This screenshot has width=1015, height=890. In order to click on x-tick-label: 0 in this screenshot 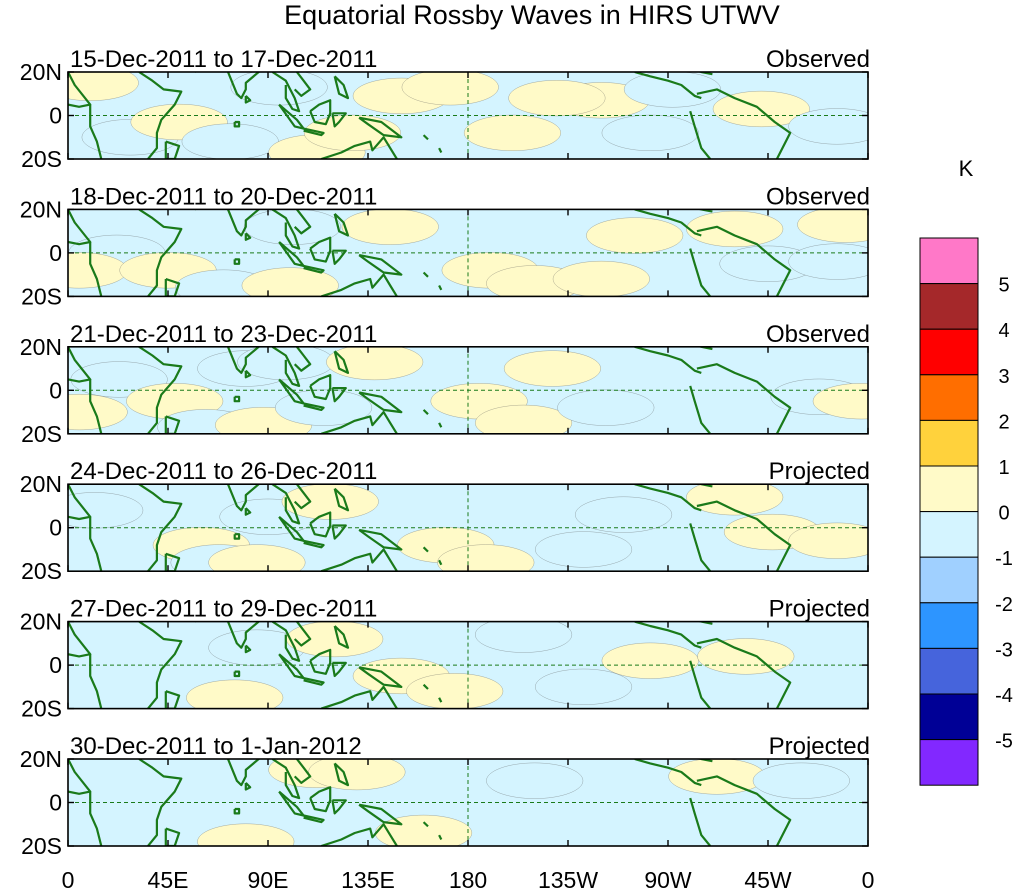, I will do `click(68, 878)`.